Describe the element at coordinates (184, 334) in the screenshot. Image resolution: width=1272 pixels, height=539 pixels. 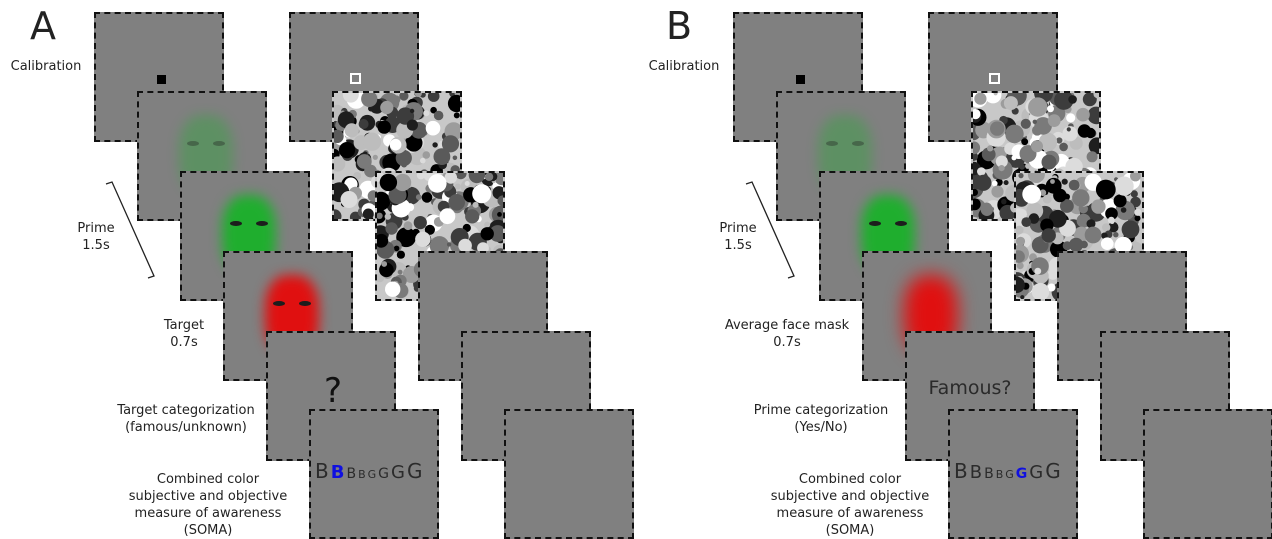
I see `label-target: Target 0.7s` at that location.